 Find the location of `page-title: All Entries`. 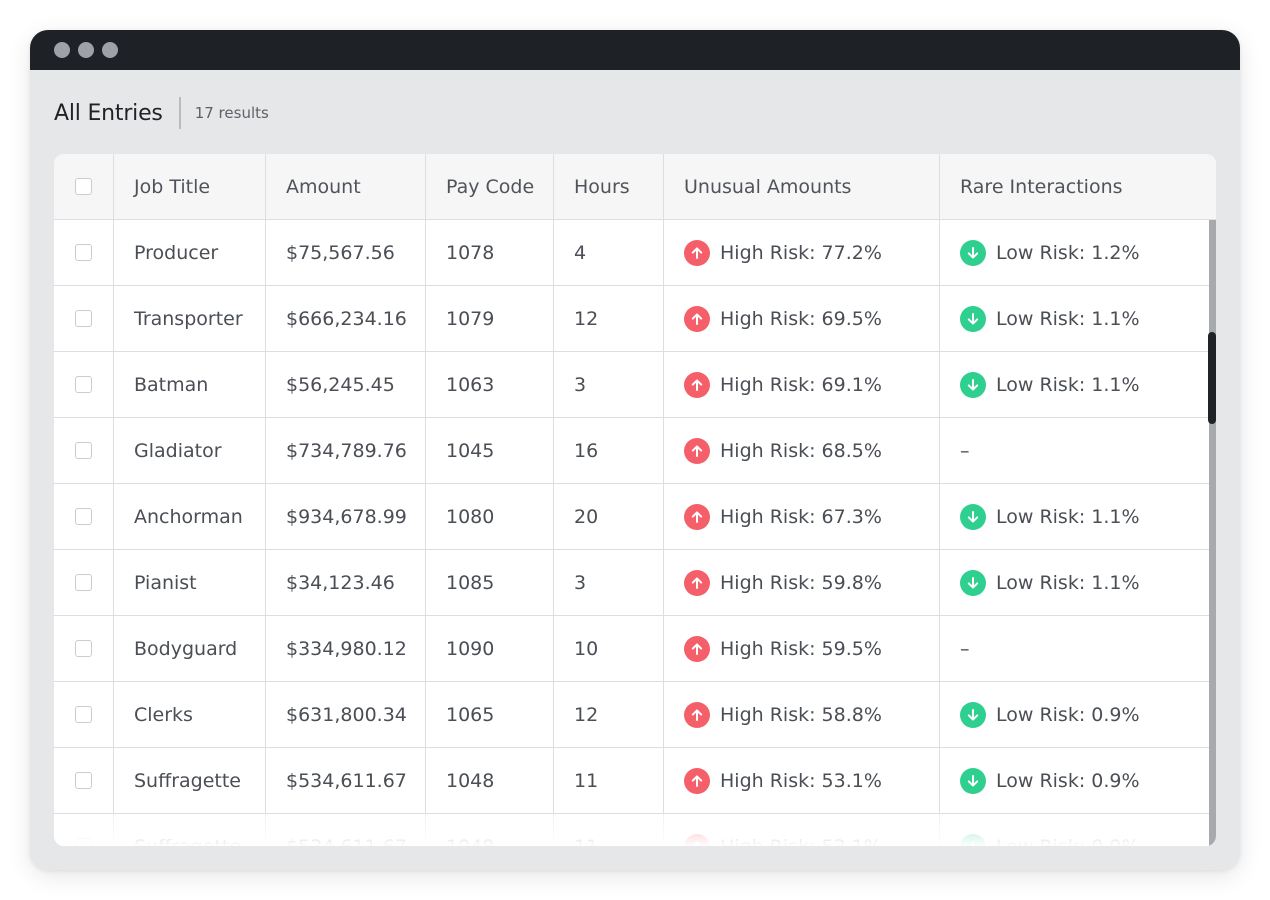

page-title: All Entries is located at coordinates (108, 113).